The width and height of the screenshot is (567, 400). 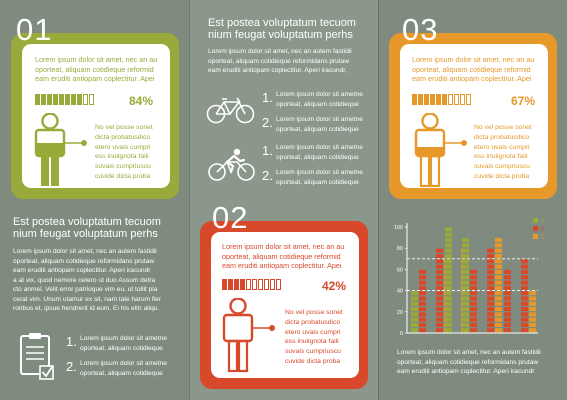 What do you see at coordinates (543, 238) in the screenshot?
I see `legend-label: C` at bounding box center [543, 238].